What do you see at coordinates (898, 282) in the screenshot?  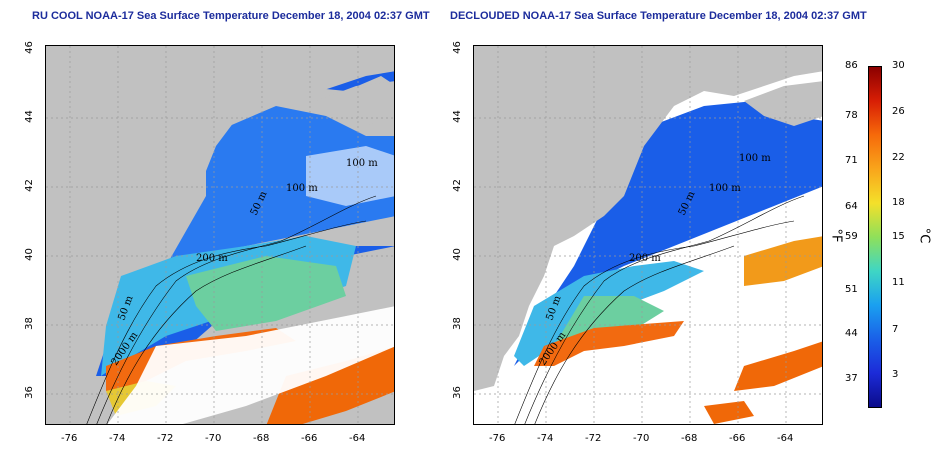 I see `celsius-tick: 11` at bounding box center [898, 282].